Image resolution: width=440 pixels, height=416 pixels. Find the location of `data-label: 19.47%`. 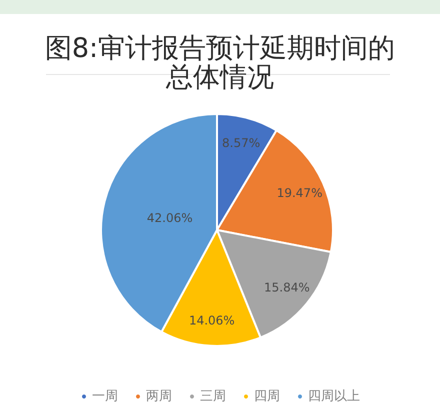

data-label: 19.47% is located at coordinates (299, 193).